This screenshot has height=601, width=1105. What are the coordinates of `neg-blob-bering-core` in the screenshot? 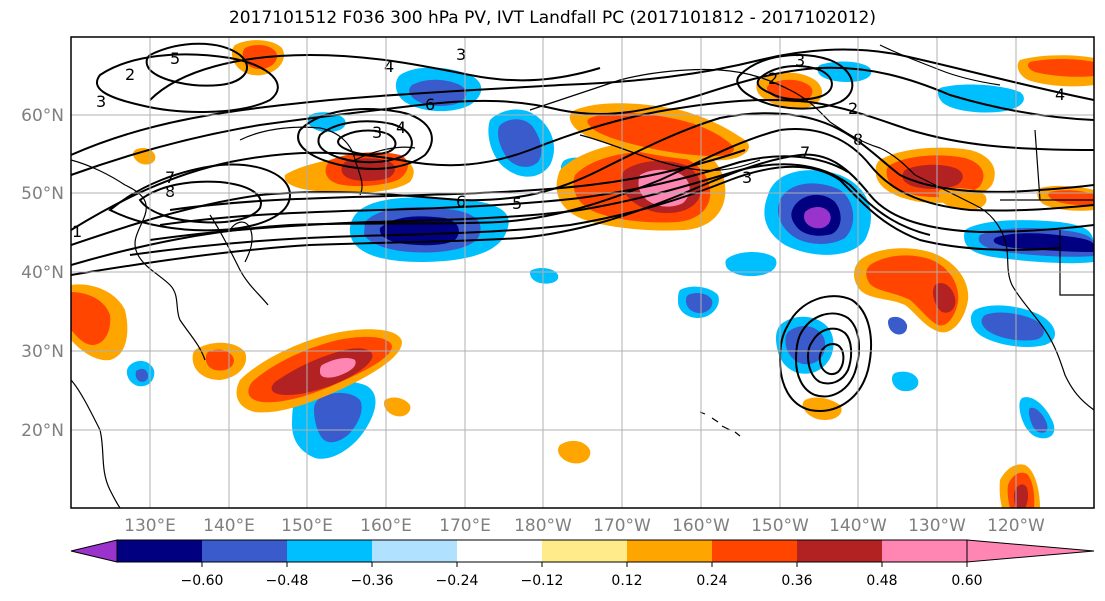 It's located at (519, 143).